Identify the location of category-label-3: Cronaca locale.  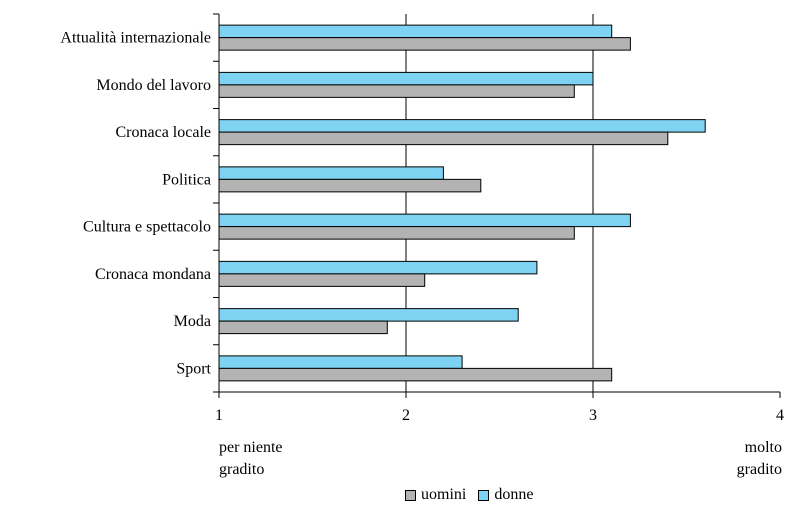
(164, 132).